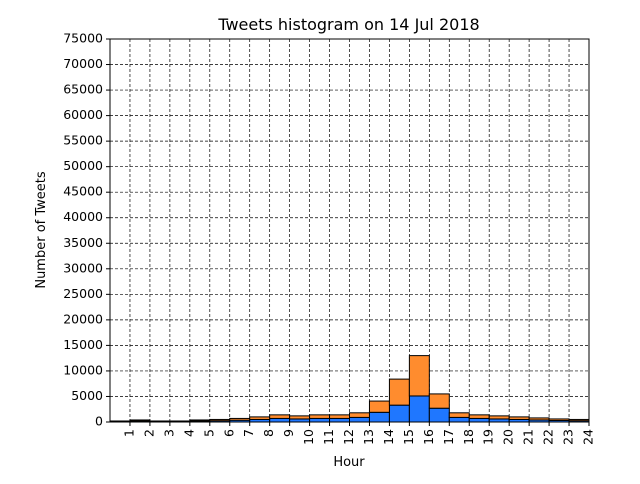 The height and width of the screenshot is (484, 640). Describe the element at coordinates (288, 433) in the screenshot. I see `x-tick-label: 9` at that location.